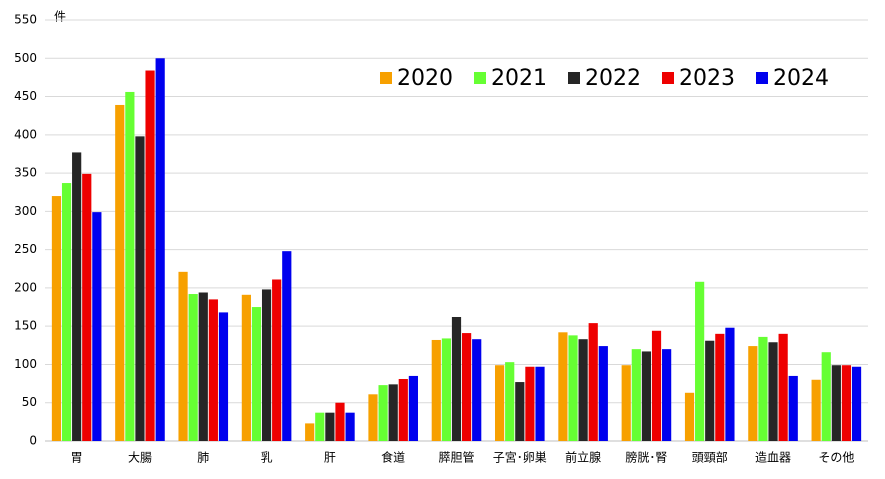 This screenshot has height=479, width=885. What do you see at coordinates (613, 78) in the screenshot?
I see `legend-text: 2022` at bounding box center [613, 78].